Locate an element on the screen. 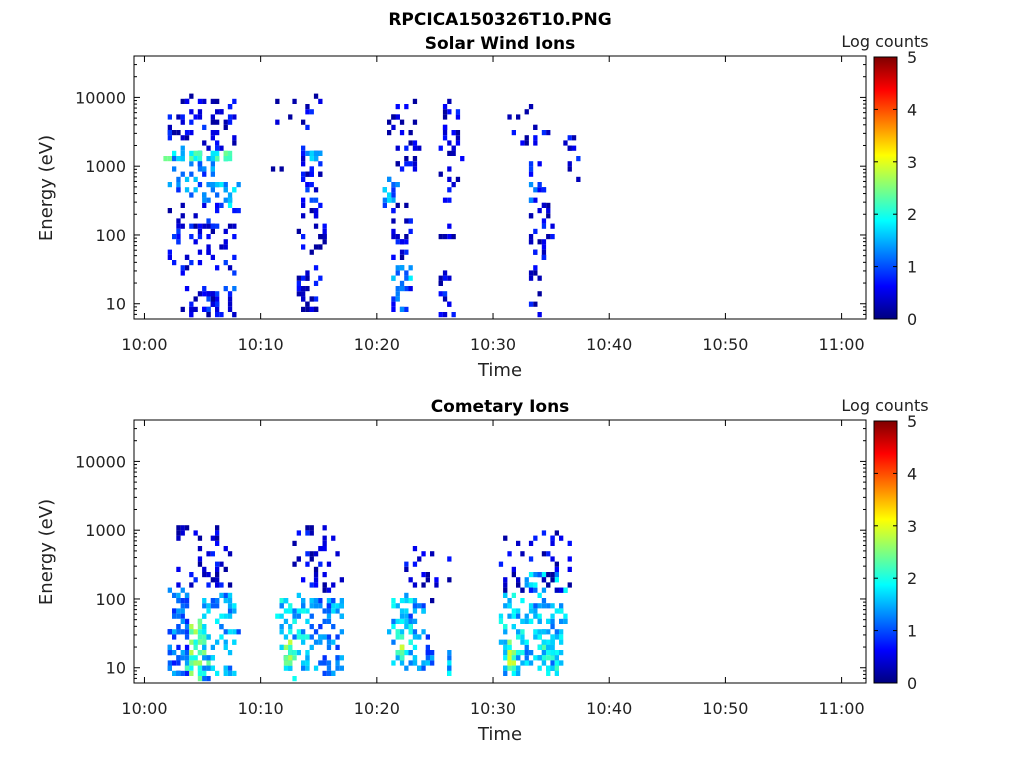  x-tick-label: 10:00 is located at coordinates (144, 708).